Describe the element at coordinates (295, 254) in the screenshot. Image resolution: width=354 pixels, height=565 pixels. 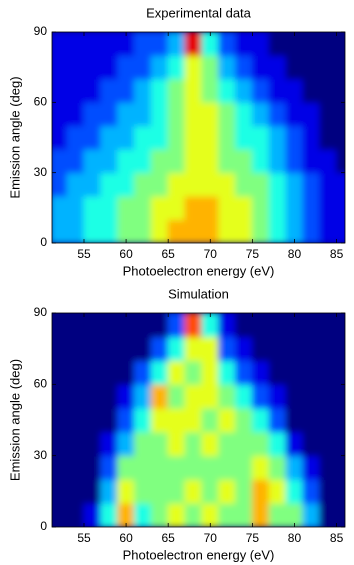
I see `x-tick-label: 80` at that location.